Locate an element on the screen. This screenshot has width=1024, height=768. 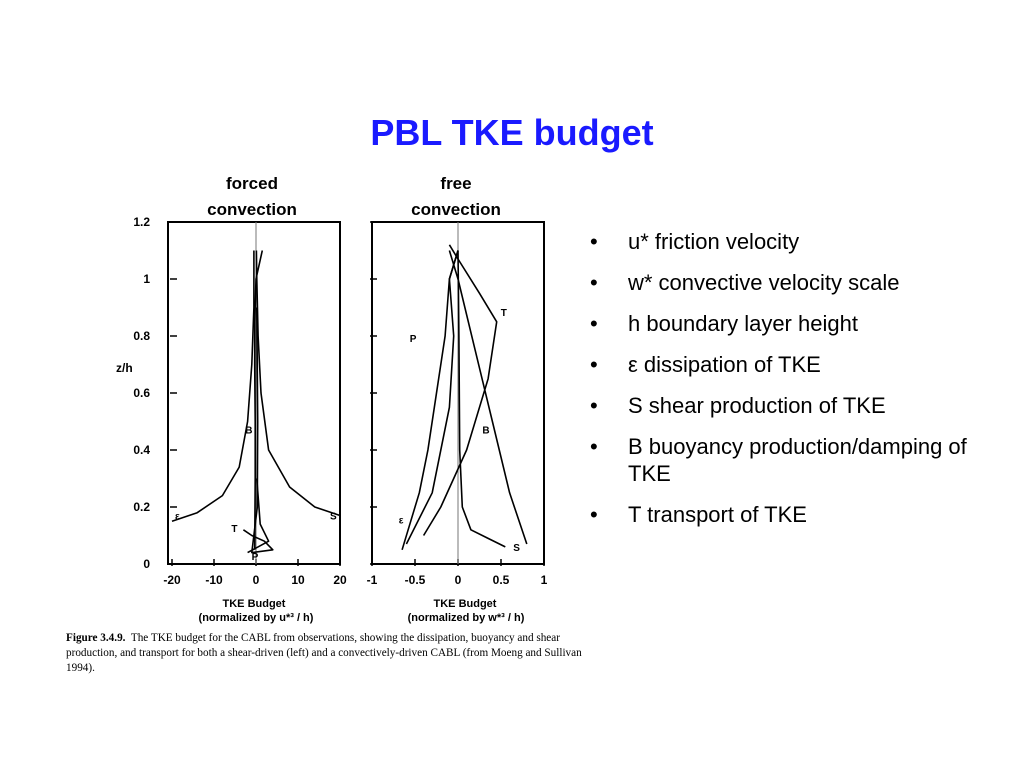
y-tick-label: 0.2 is located at coordinates (141, 507).